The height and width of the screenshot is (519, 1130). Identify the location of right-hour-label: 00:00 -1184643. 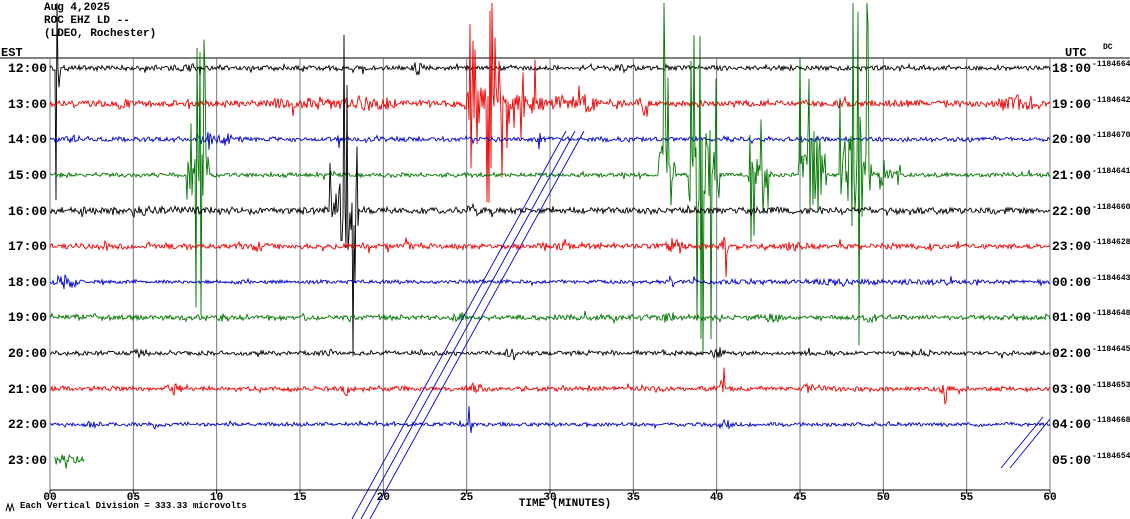
(1091, 281).